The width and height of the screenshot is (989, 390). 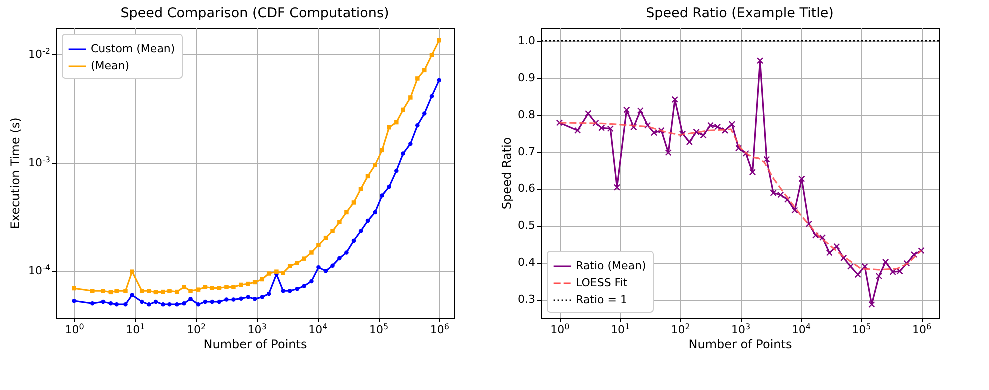 What do you see at coordinates (255, 14) in the screenshot?
I see `chart-title: Speed Comparison (CDF Computations)` at bounding box center [255, 14].